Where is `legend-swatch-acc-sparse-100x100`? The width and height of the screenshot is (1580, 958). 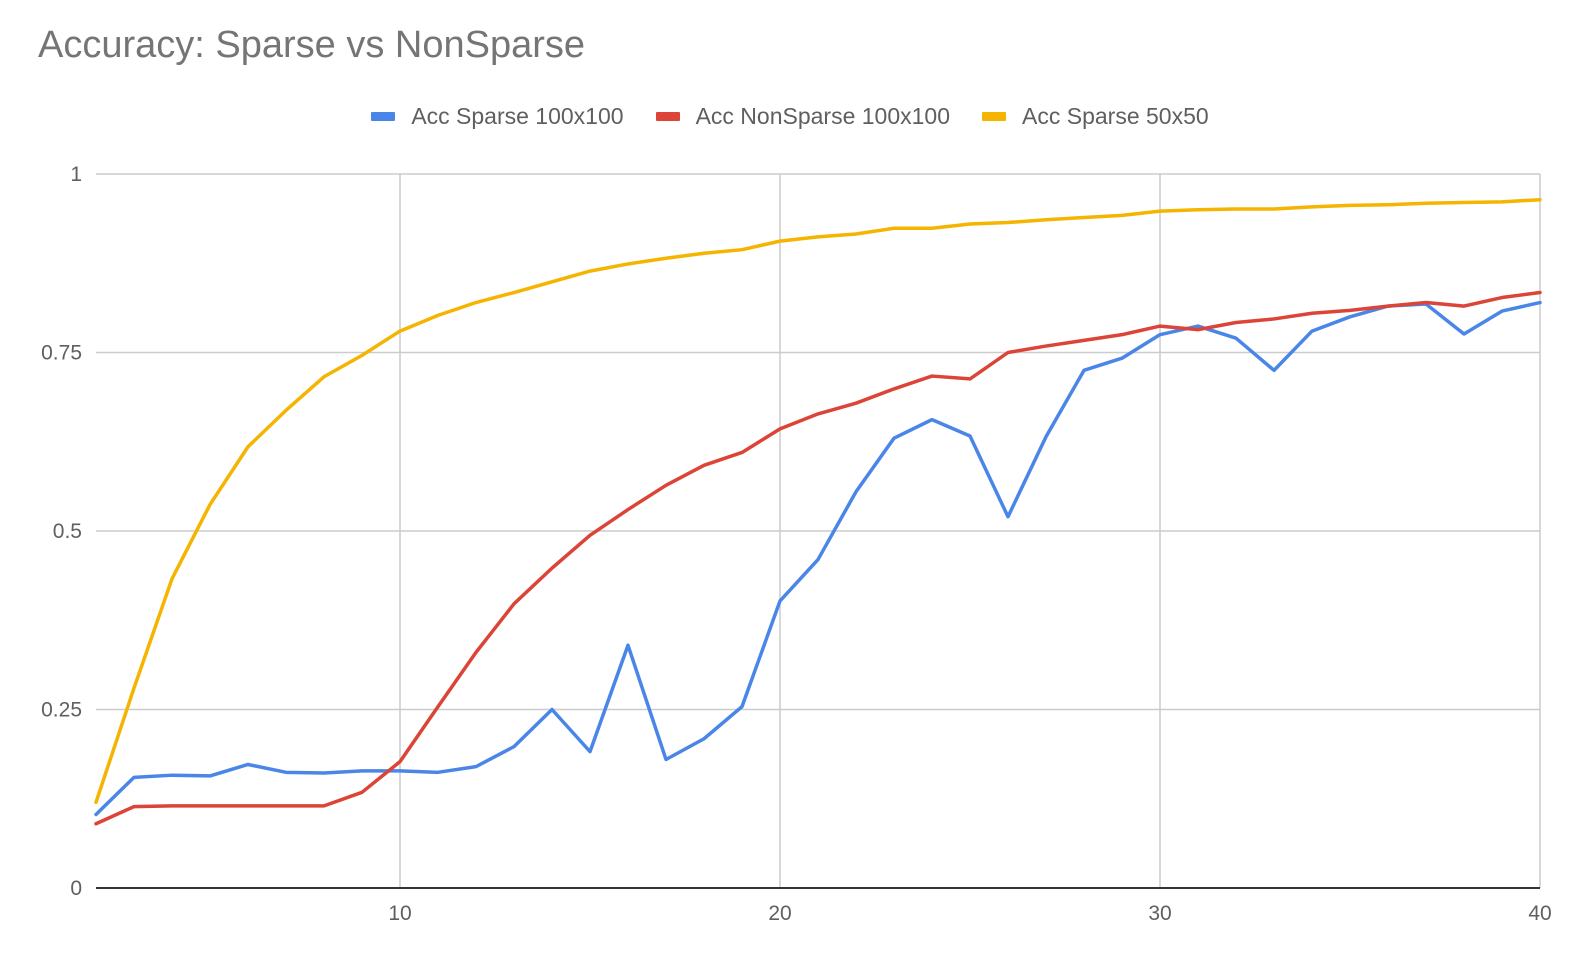 legend-swatch-acc-sparse-100x100 is located at coordinates (383, 116).